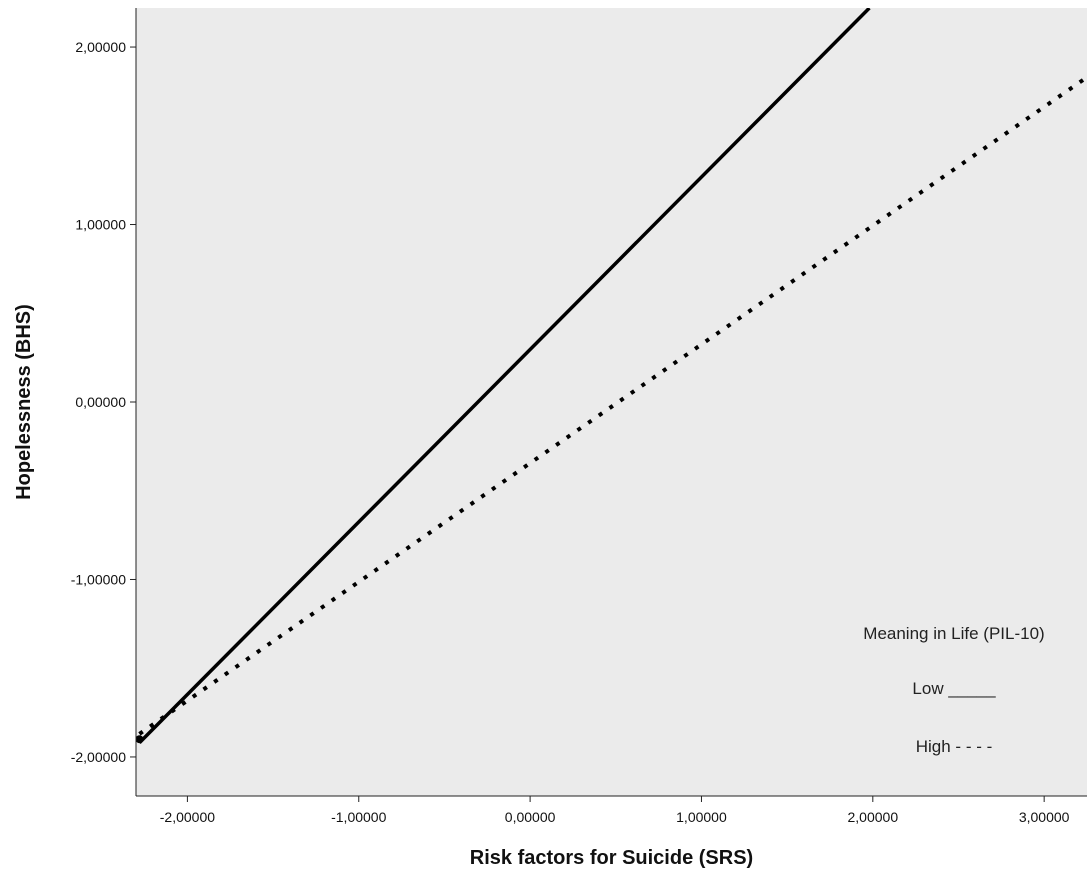  Describe the element at coordinates (140, 739) in the screenshot. I see `series-start-marker` at that location.